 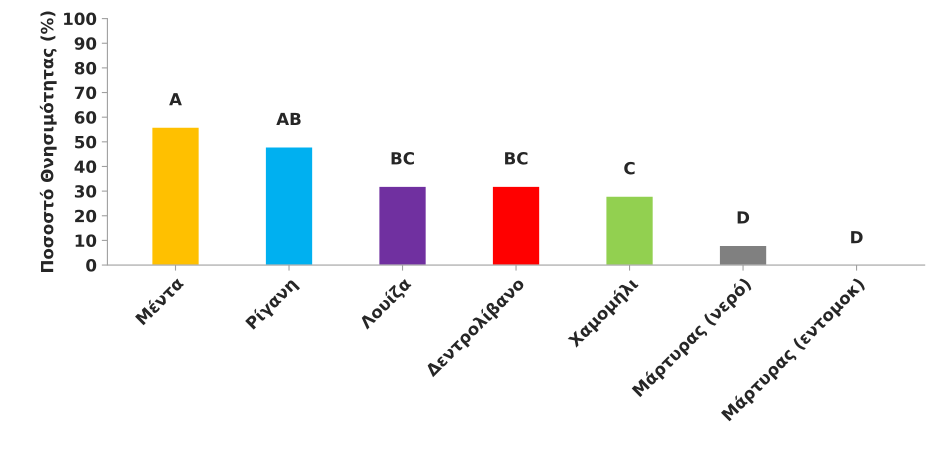 What do you see at coordinates (288, 118) in the screenshot?
I see `annotation: AB` at bounding box center [288, 118].